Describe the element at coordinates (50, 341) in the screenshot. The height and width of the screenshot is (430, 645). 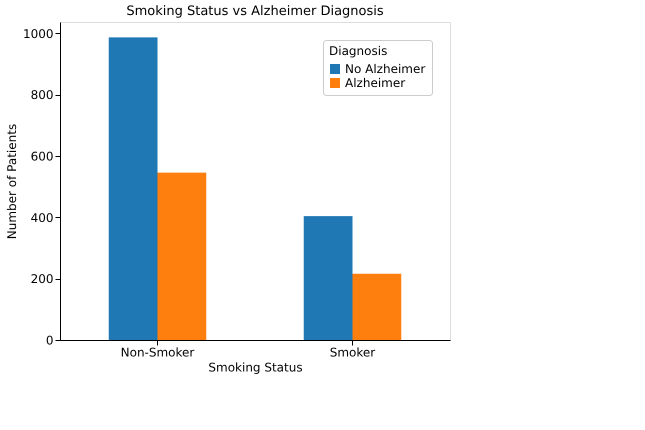
I see `y-tick-label: 0` at that location.